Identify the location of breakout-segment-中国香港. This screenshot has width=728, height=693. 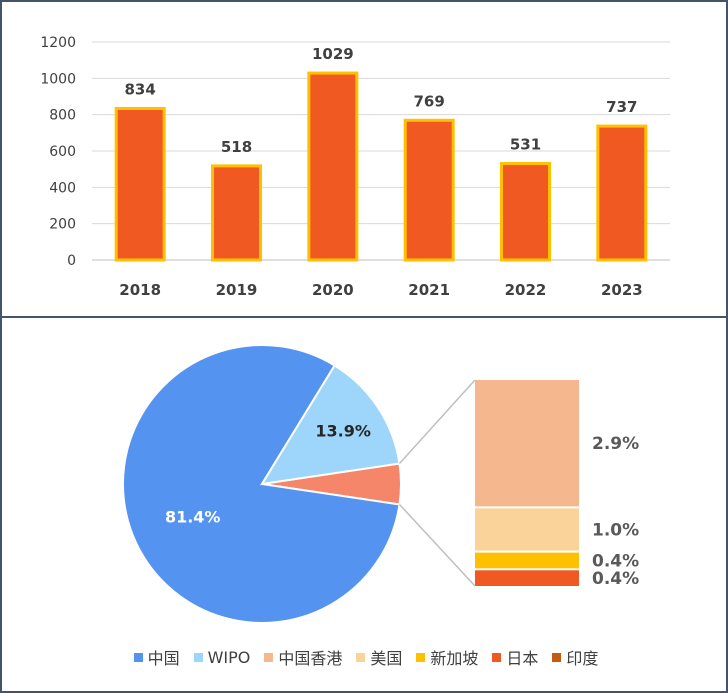
(527, 443).